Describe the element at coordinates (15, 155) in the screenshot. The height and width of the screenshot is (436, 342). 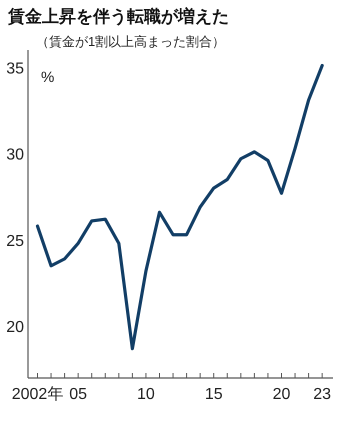
I see `y-tick-label: 30` at that location.